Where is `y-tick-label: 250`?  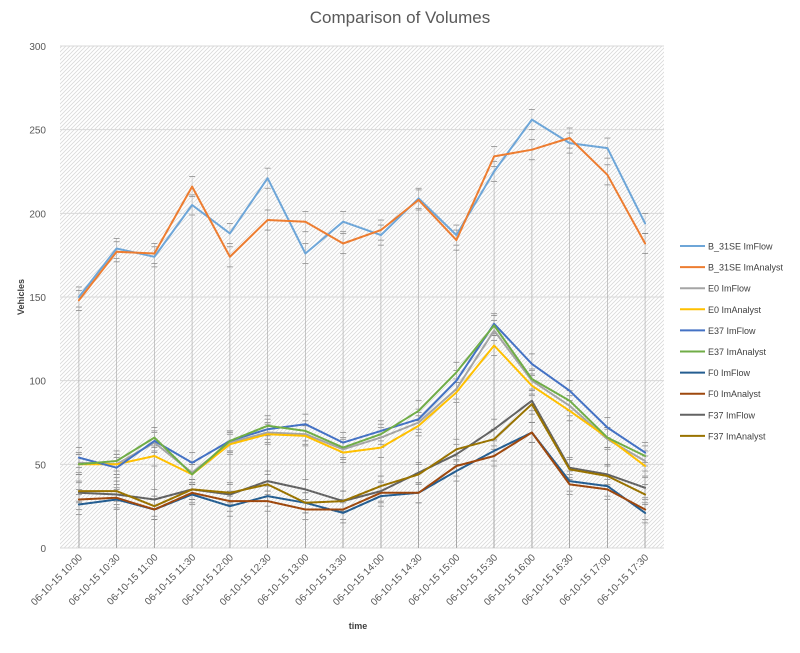 y-tick-label: 250 is located at coordinates (37, 131).